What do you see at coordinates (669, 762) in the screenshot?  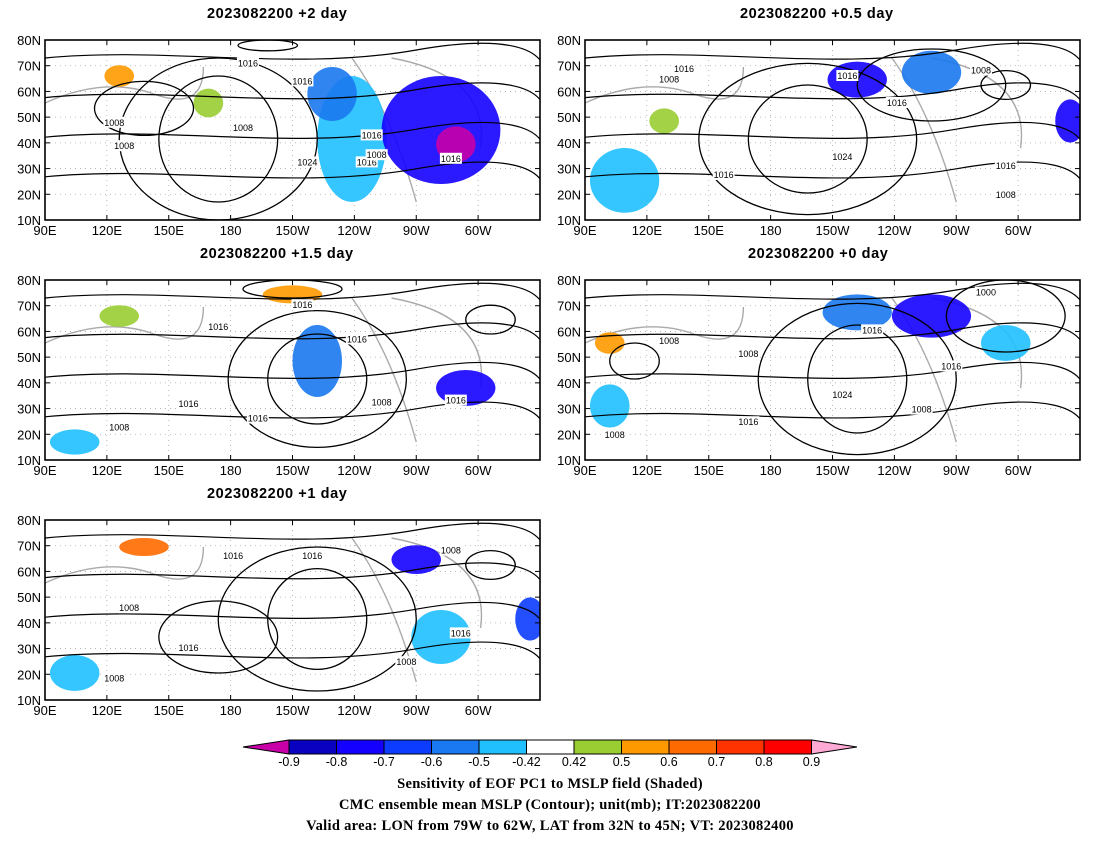 I see `colorbar-tick-label: 0.6` at bounding box center [669, 762].